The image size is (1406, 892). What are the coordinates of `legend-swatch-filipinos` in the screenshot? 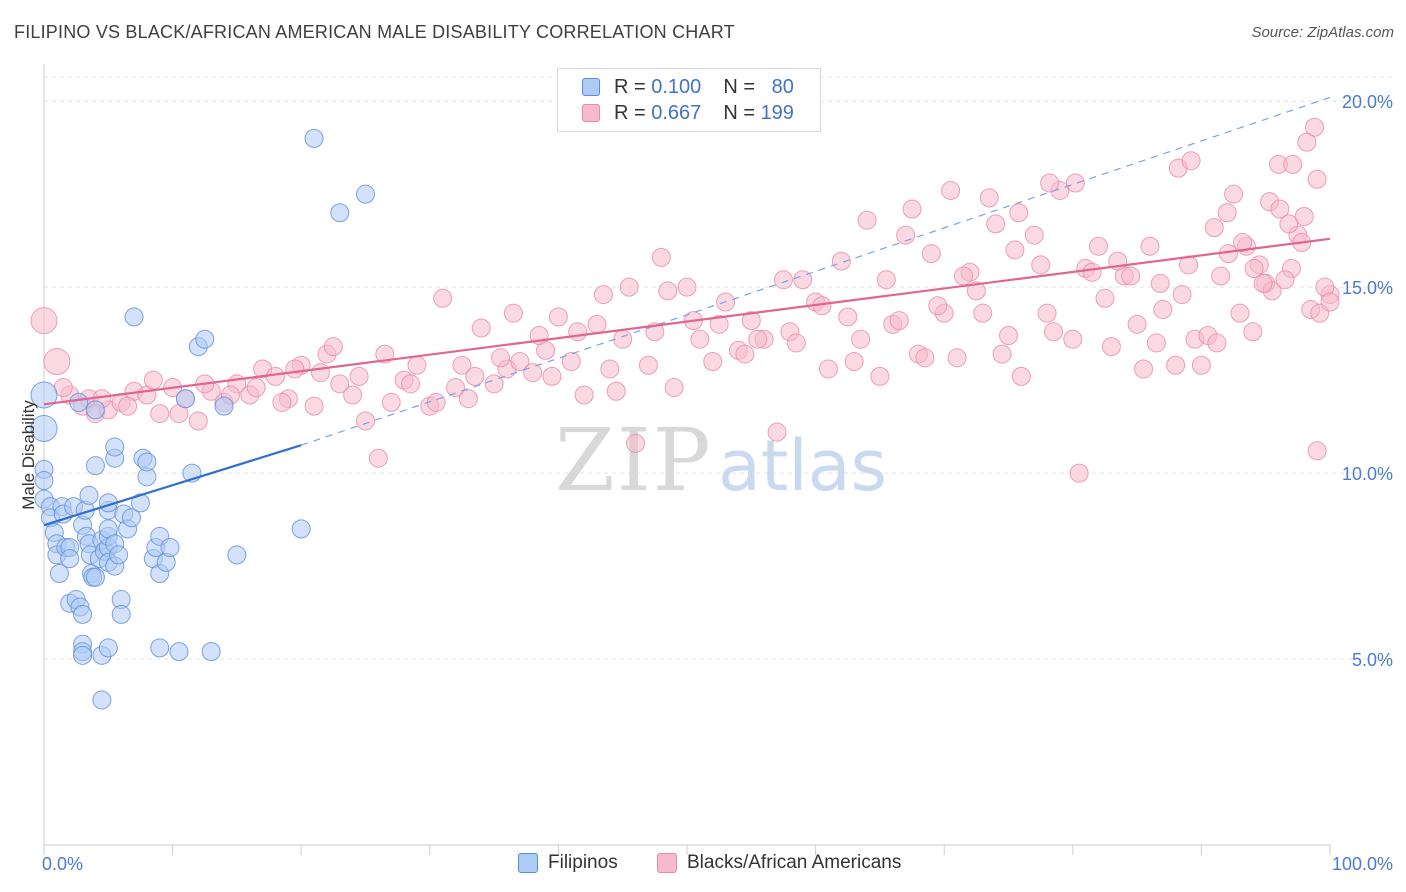 It's located at (528, 863).